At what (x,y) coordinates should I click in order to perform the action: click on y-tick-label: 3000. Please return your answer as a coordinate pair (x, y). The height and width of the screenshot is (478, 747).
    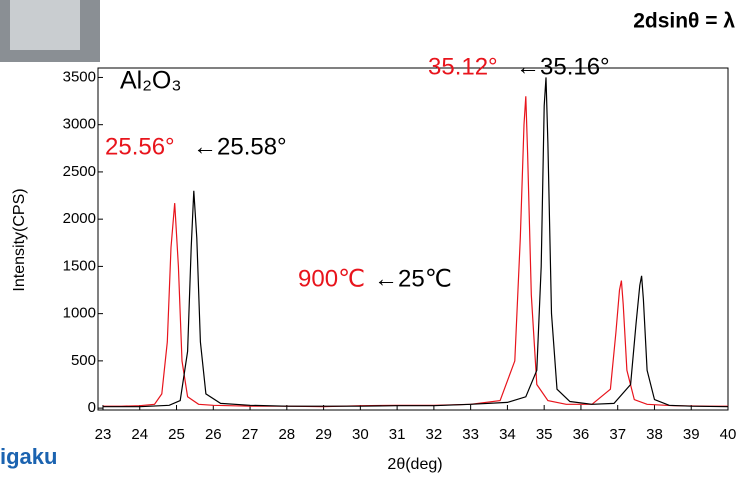
    Looking at the image, I should click on (79, 124).